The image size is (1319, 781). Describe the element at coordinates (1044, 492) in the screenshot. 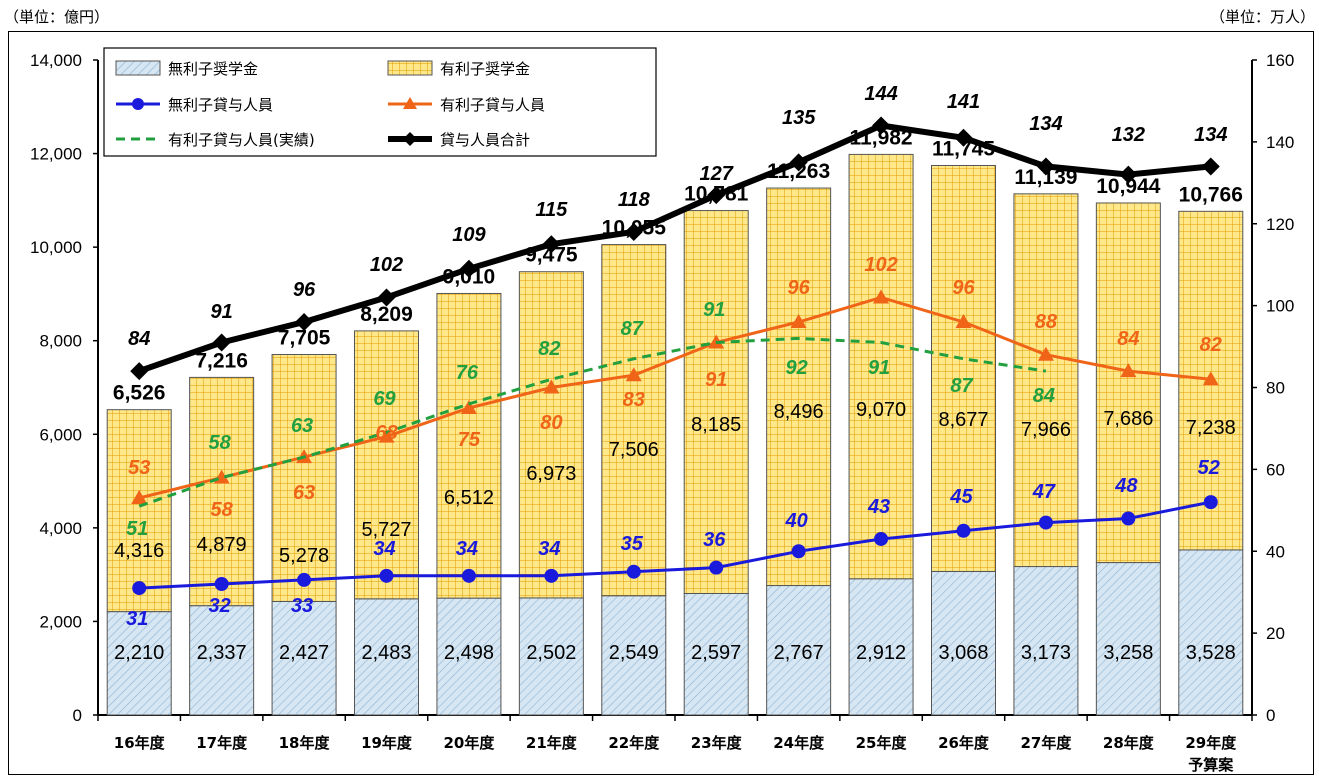

I see `interest-free-count-label: 47` at that location.